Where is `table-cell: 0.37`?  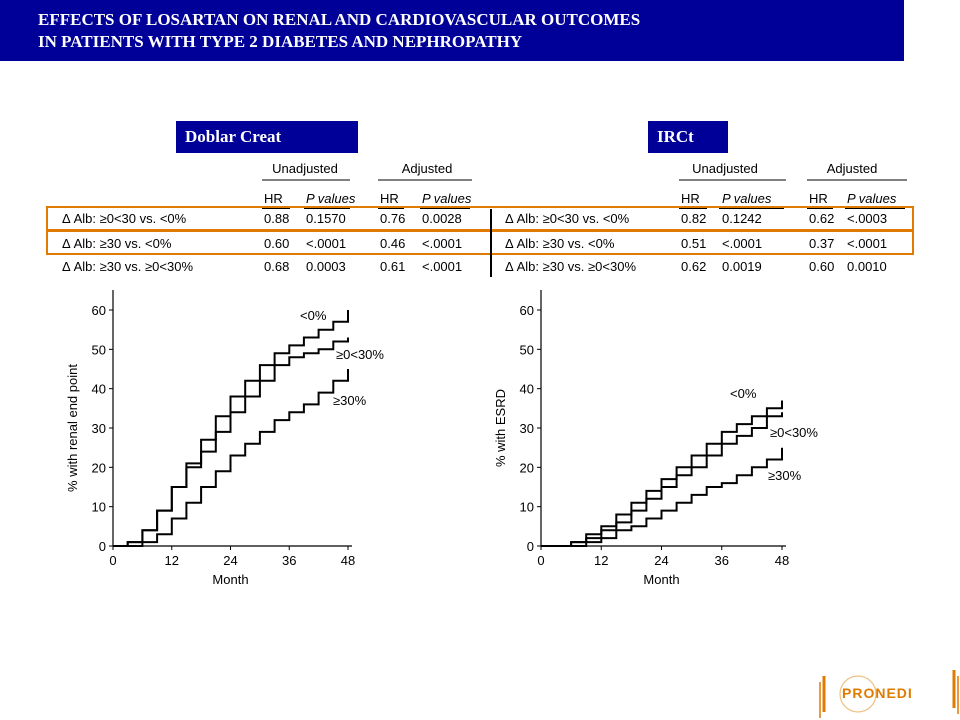 table-cell: 0.37 is located at coordinates (821, 243).